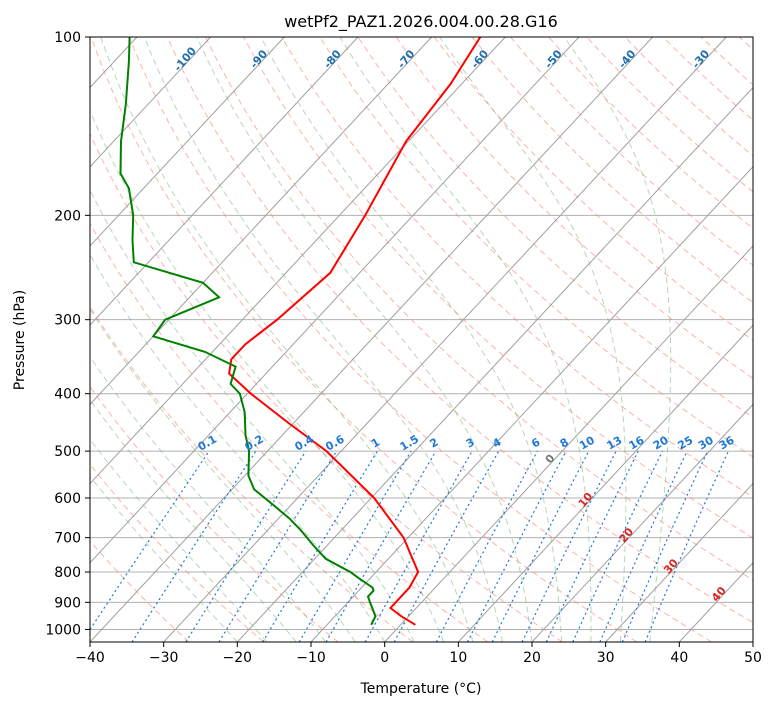  Describe the element at coordinates (67, 334) in the screenshot. I see `y-axis: 1000 900 800 700 600 500 400 300 200 100` at that location.